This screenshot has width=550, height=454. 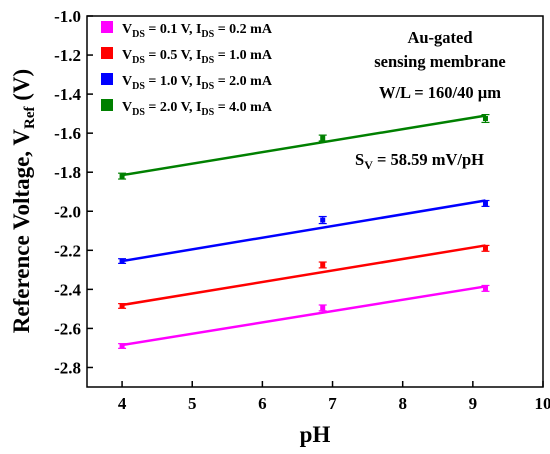 What do you see at coordinates (173, 29) in the screenshot?
I see `legend-v-value: = 0.1 V, I` at bounding box center [173, 29].